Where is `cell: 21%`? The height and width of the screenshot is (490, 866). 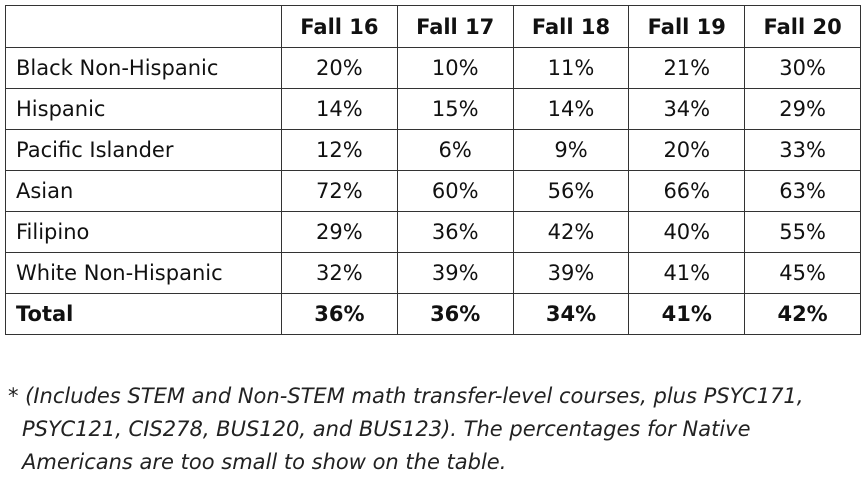 cell: 21% is located at coordinates (687, 68).